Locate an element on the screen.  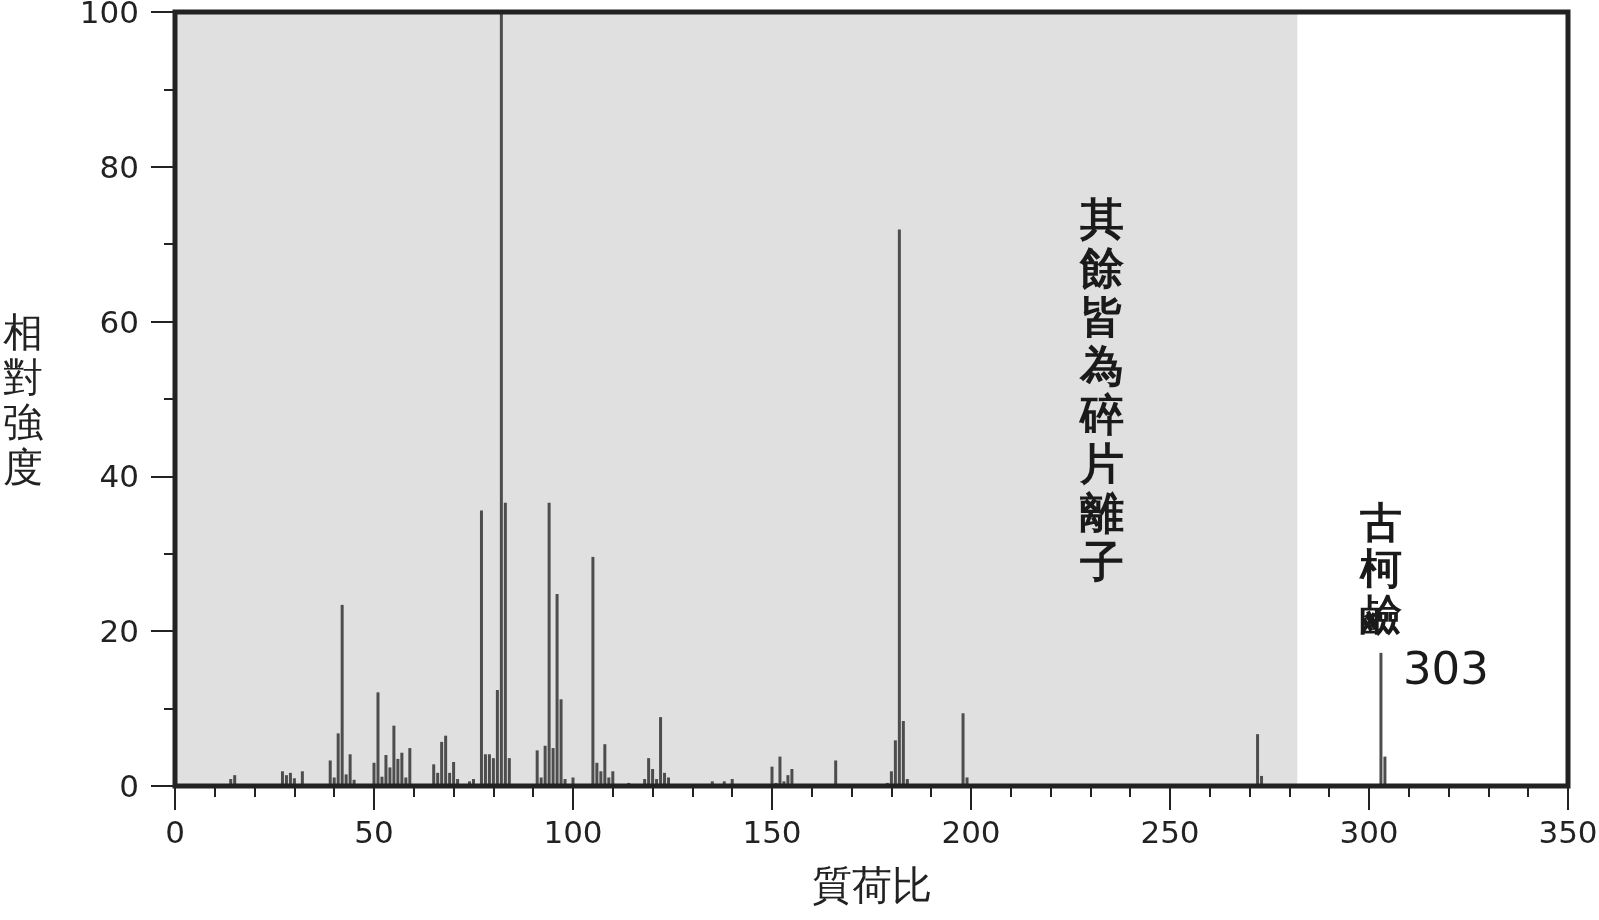
x-axis-title: 質荷比 is located at coordinates (871, 884).